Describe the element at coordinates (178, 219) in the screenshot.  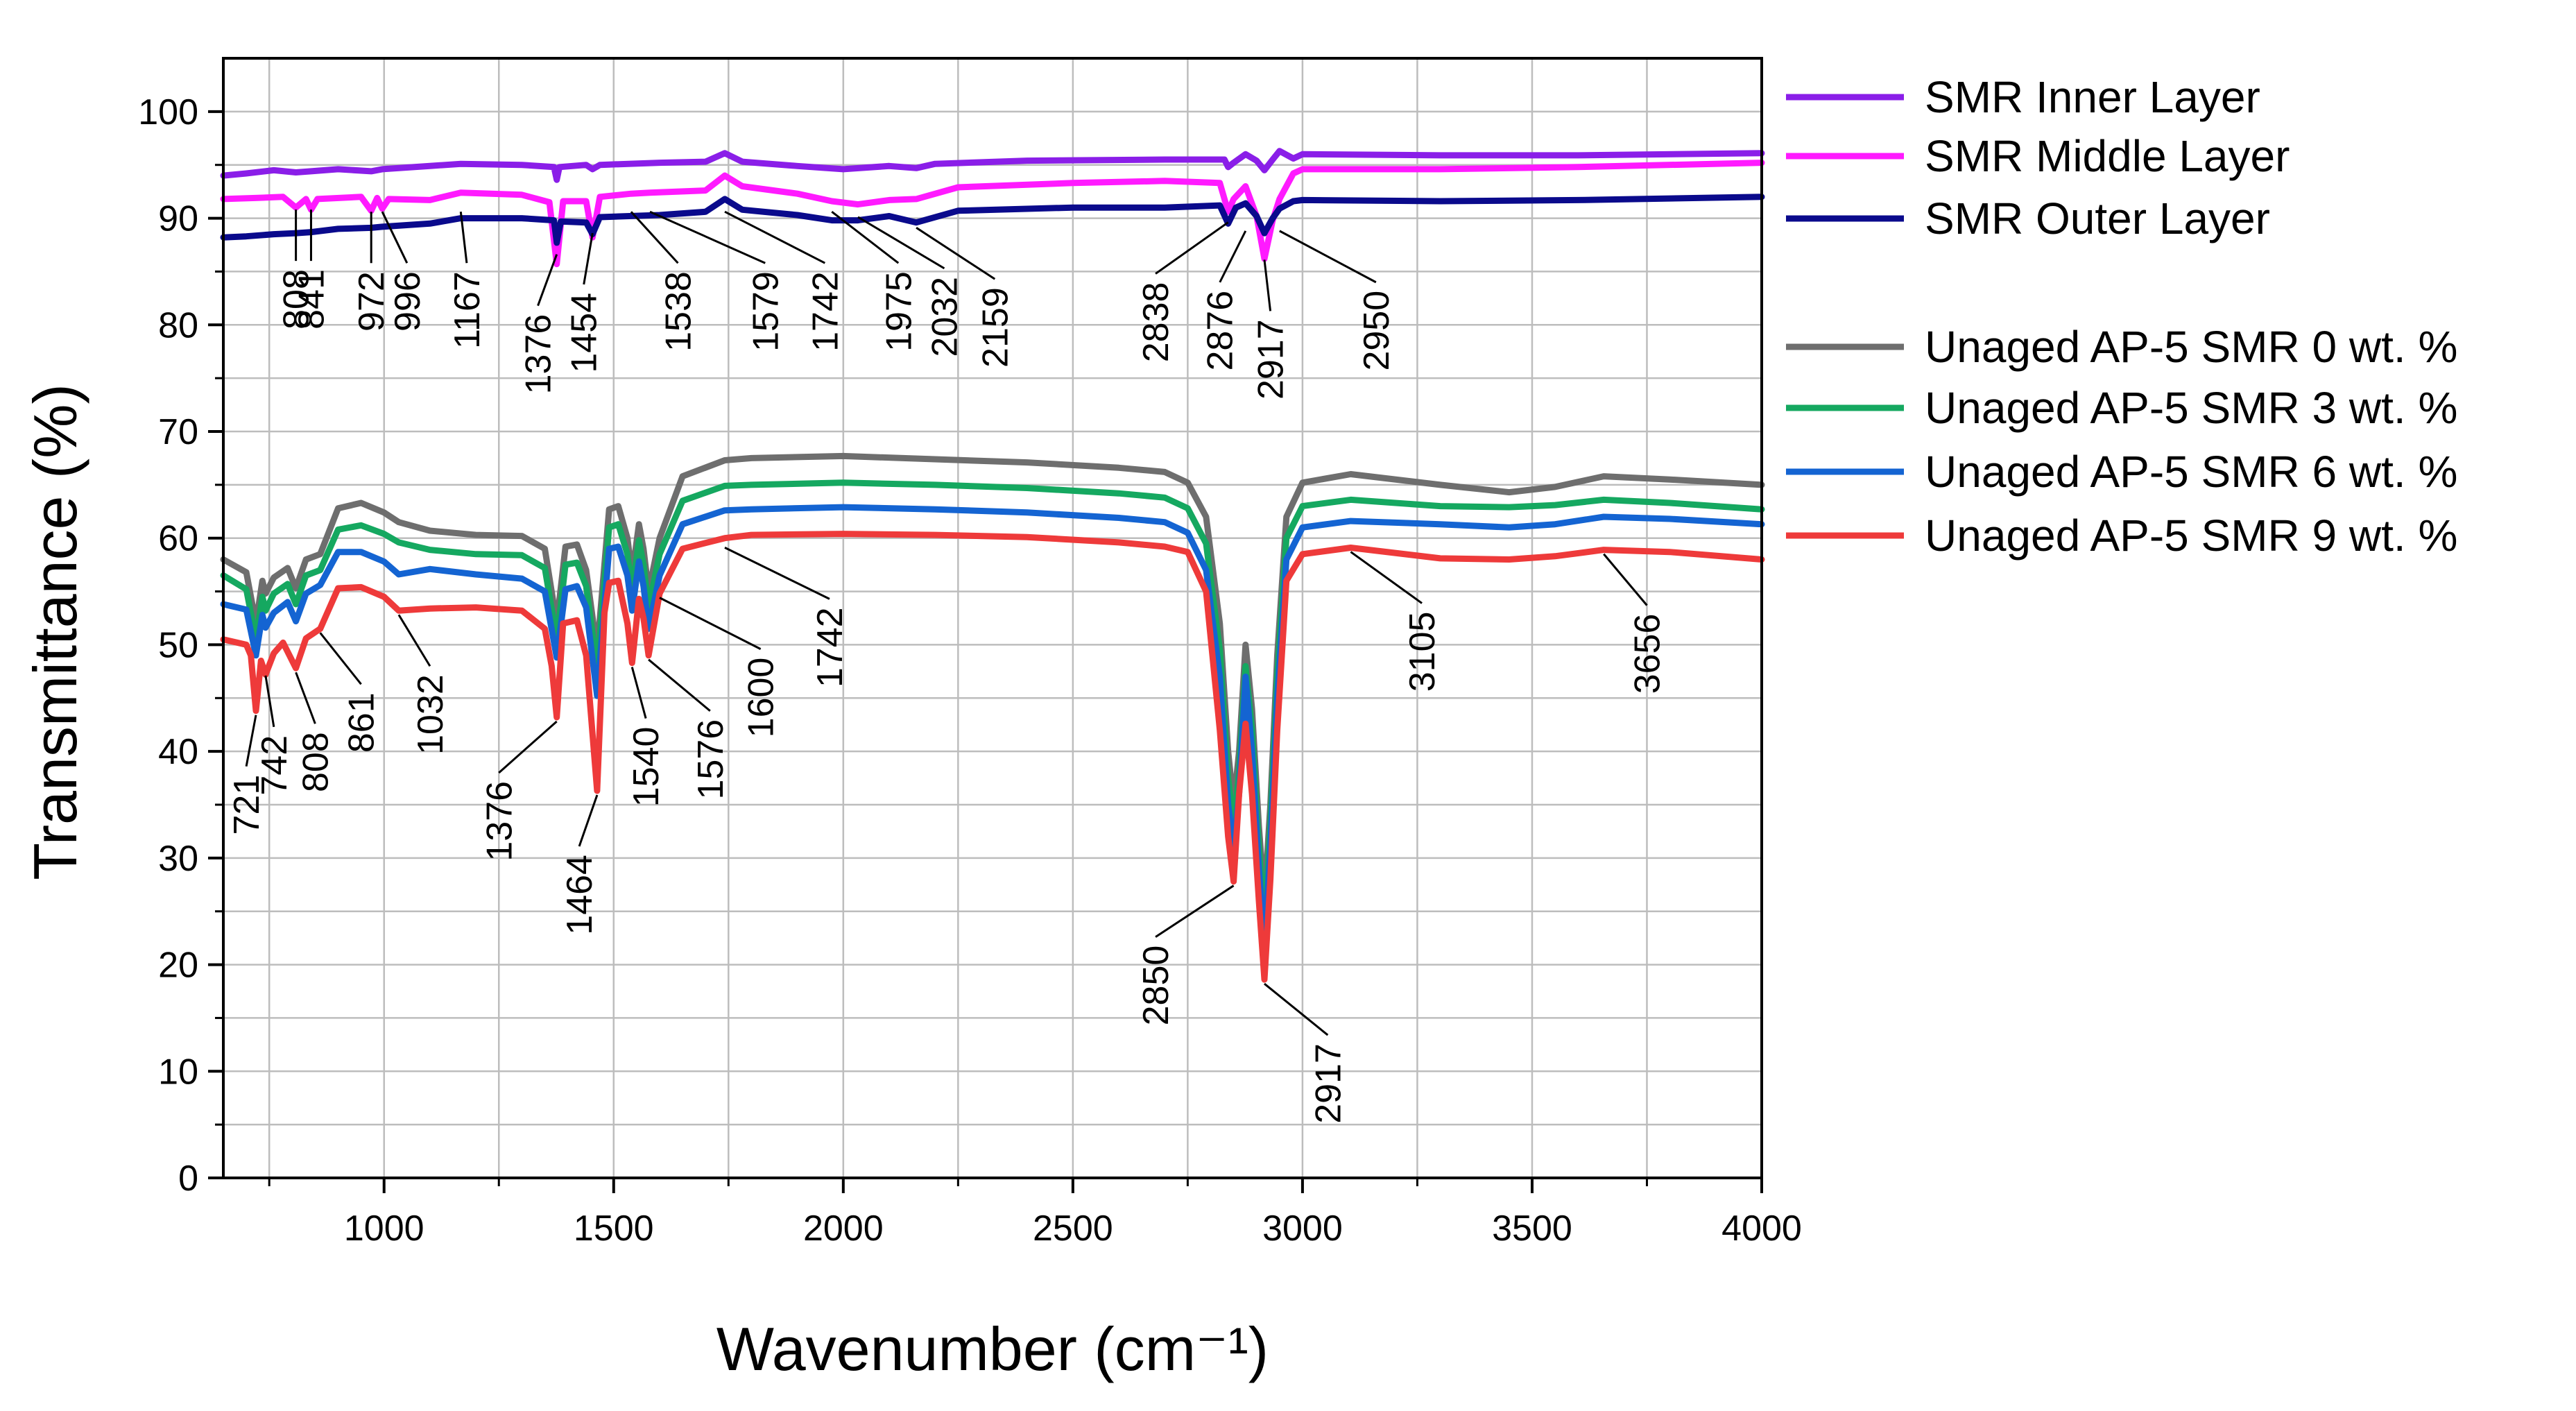
I see `y-tick-label: 90` at that location.